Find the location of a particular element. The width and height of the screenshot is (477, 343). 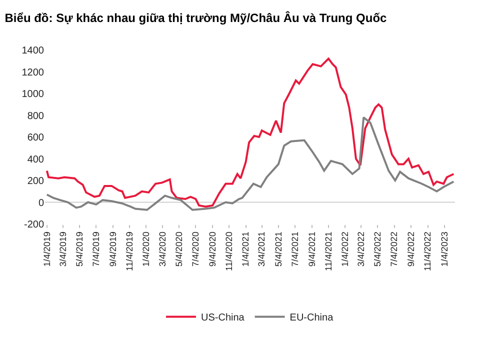

y-tick-label: 1400 is located at coordinates (33, 51).